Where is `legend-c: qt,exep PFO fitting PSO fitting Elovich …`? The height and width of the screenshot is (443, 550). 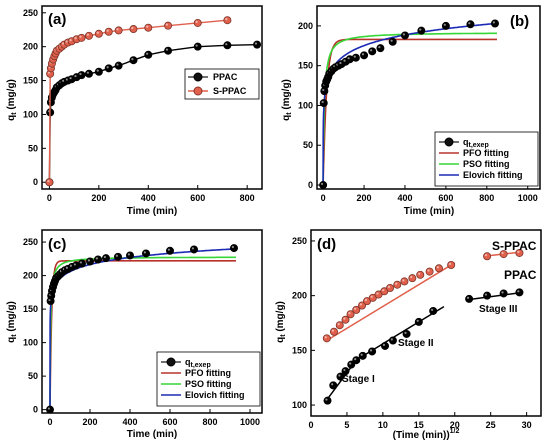 legend-c: qt,exep PFO fitting PSO fitting Elovich … is located at coordinates (208, 379).